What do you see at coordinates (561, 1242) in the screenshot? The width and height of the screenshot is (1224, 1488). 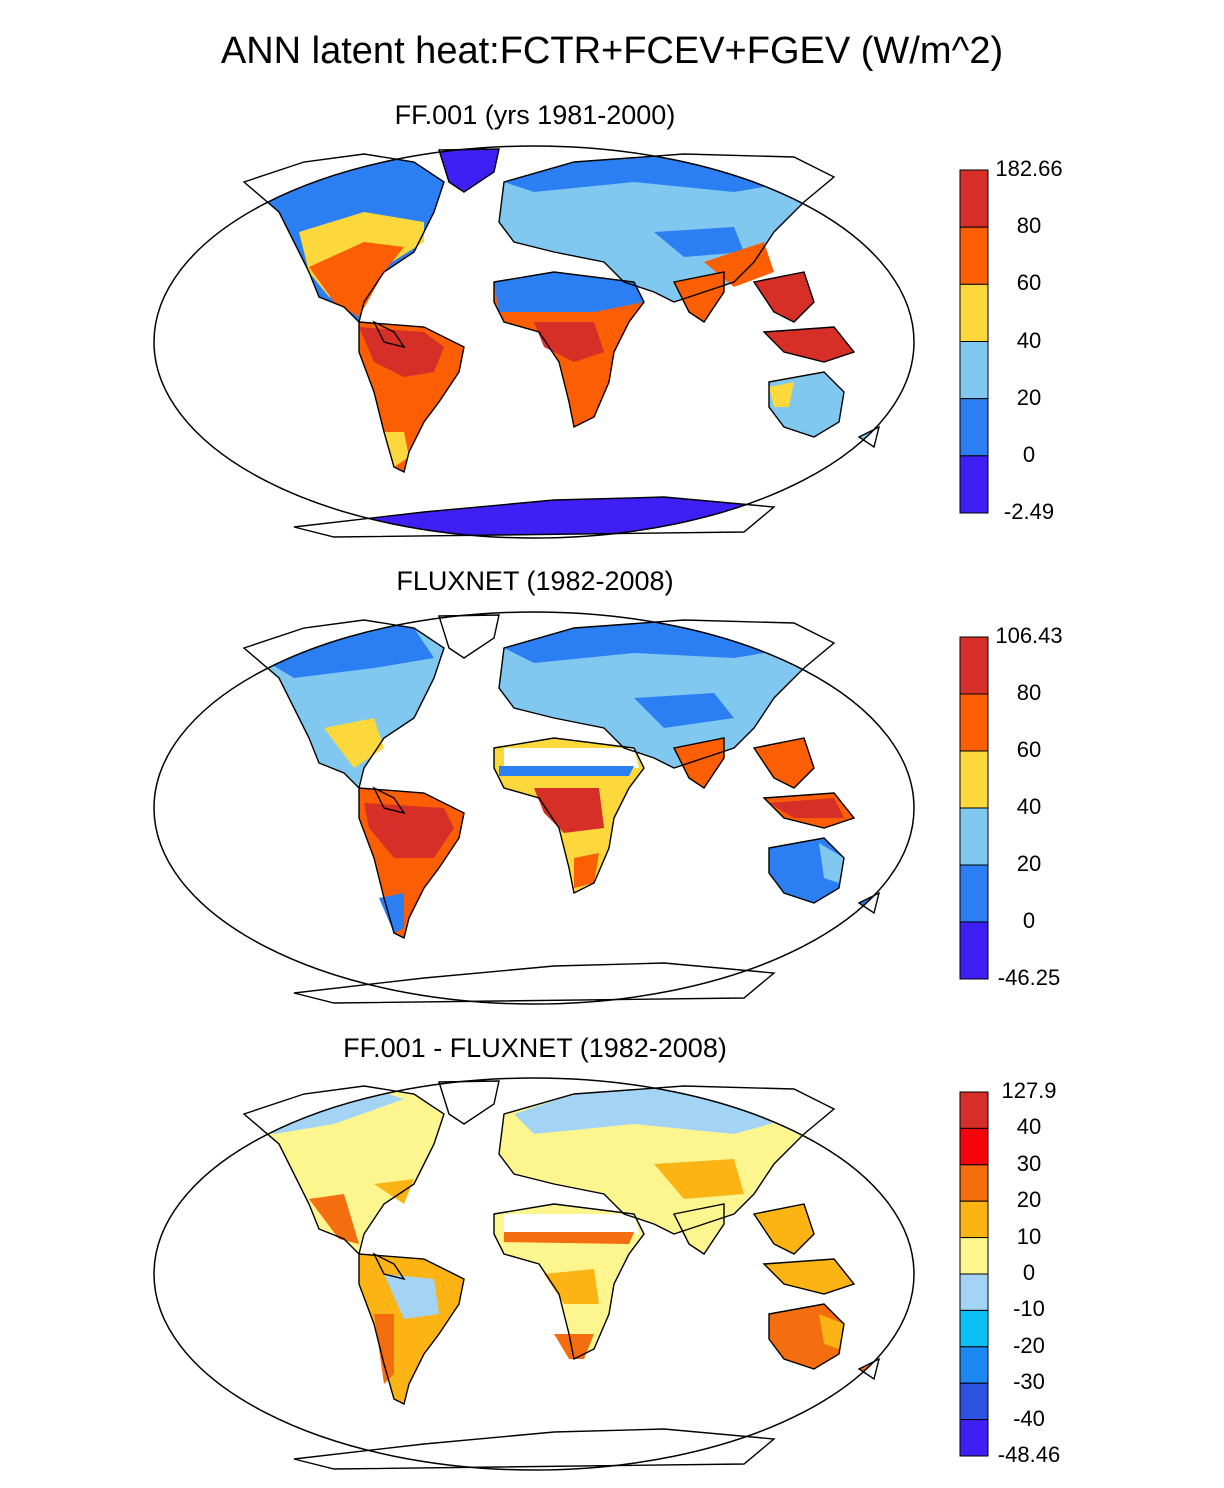 I see `map-panel-diff` at bounding box center [561, 1242].